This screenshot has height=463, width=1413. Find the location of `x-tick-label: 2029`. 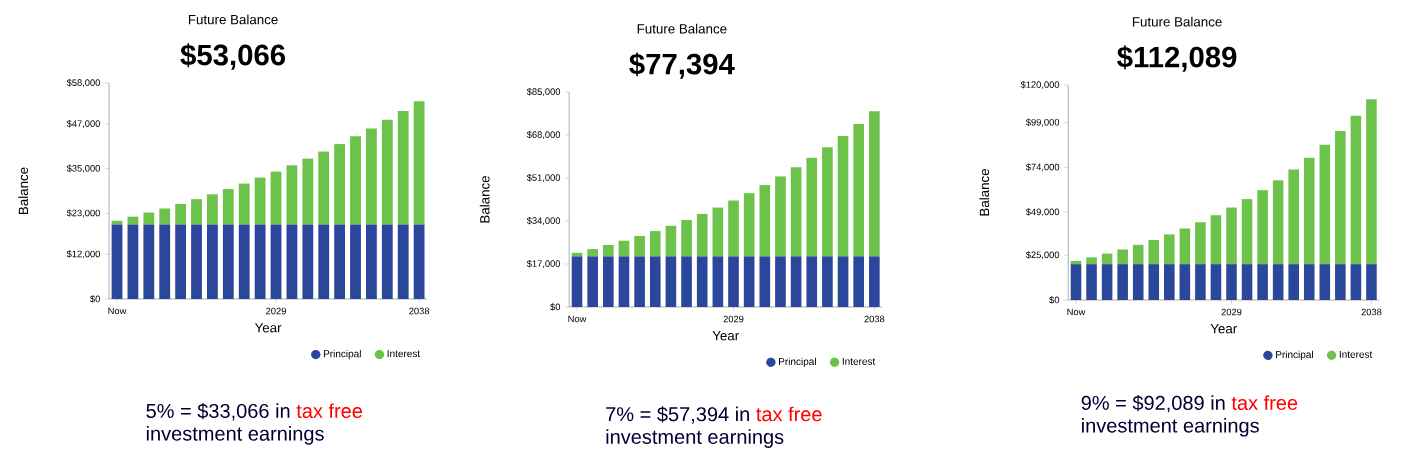

x-tick-label: 2029 is located at coordinates (733, 319).